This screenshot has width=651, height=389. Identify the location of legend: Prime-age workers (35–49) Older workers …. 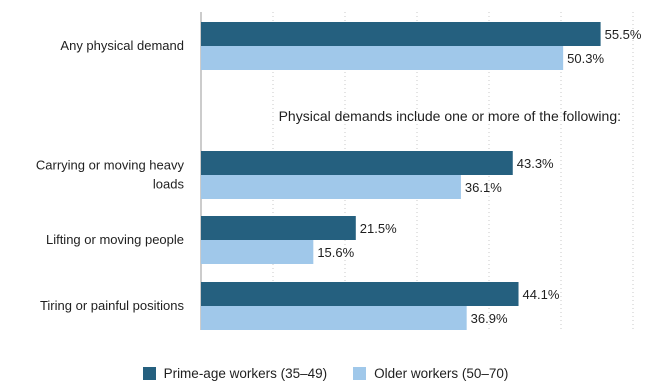
(325, 373).